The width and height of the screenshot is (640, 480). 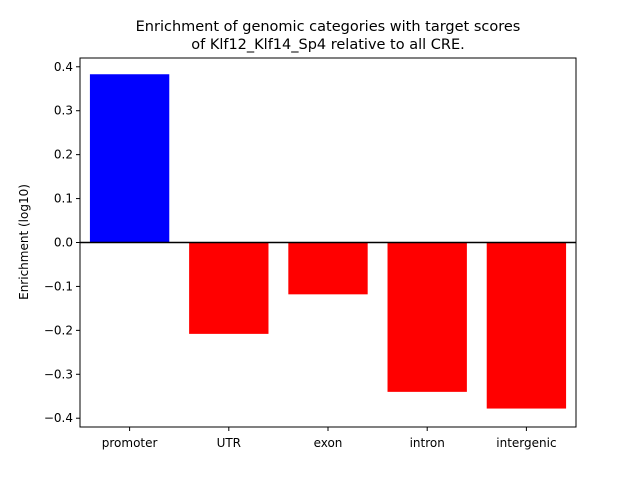 What do you see at coordinates (130, 443) in the screenshot?
I see `x-tick-label: promoter` at bounding box center [130, 443].